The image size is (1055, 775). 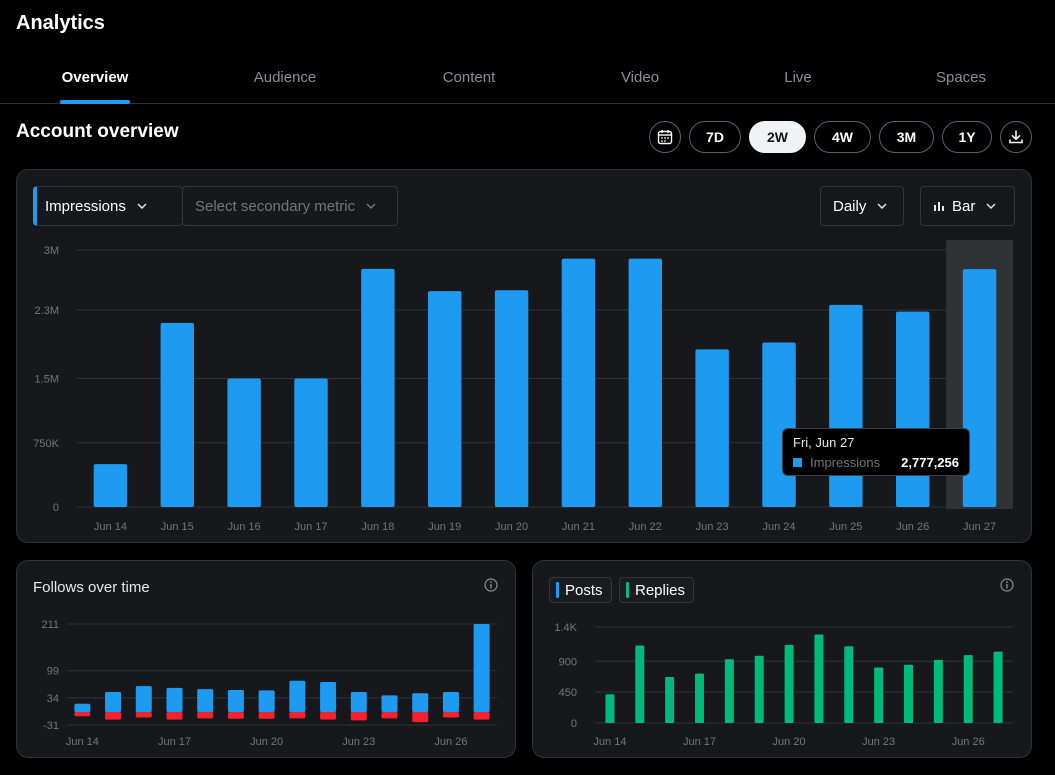 I want to click on granularity-dropdown: Daily, so click(x=862, y=206).